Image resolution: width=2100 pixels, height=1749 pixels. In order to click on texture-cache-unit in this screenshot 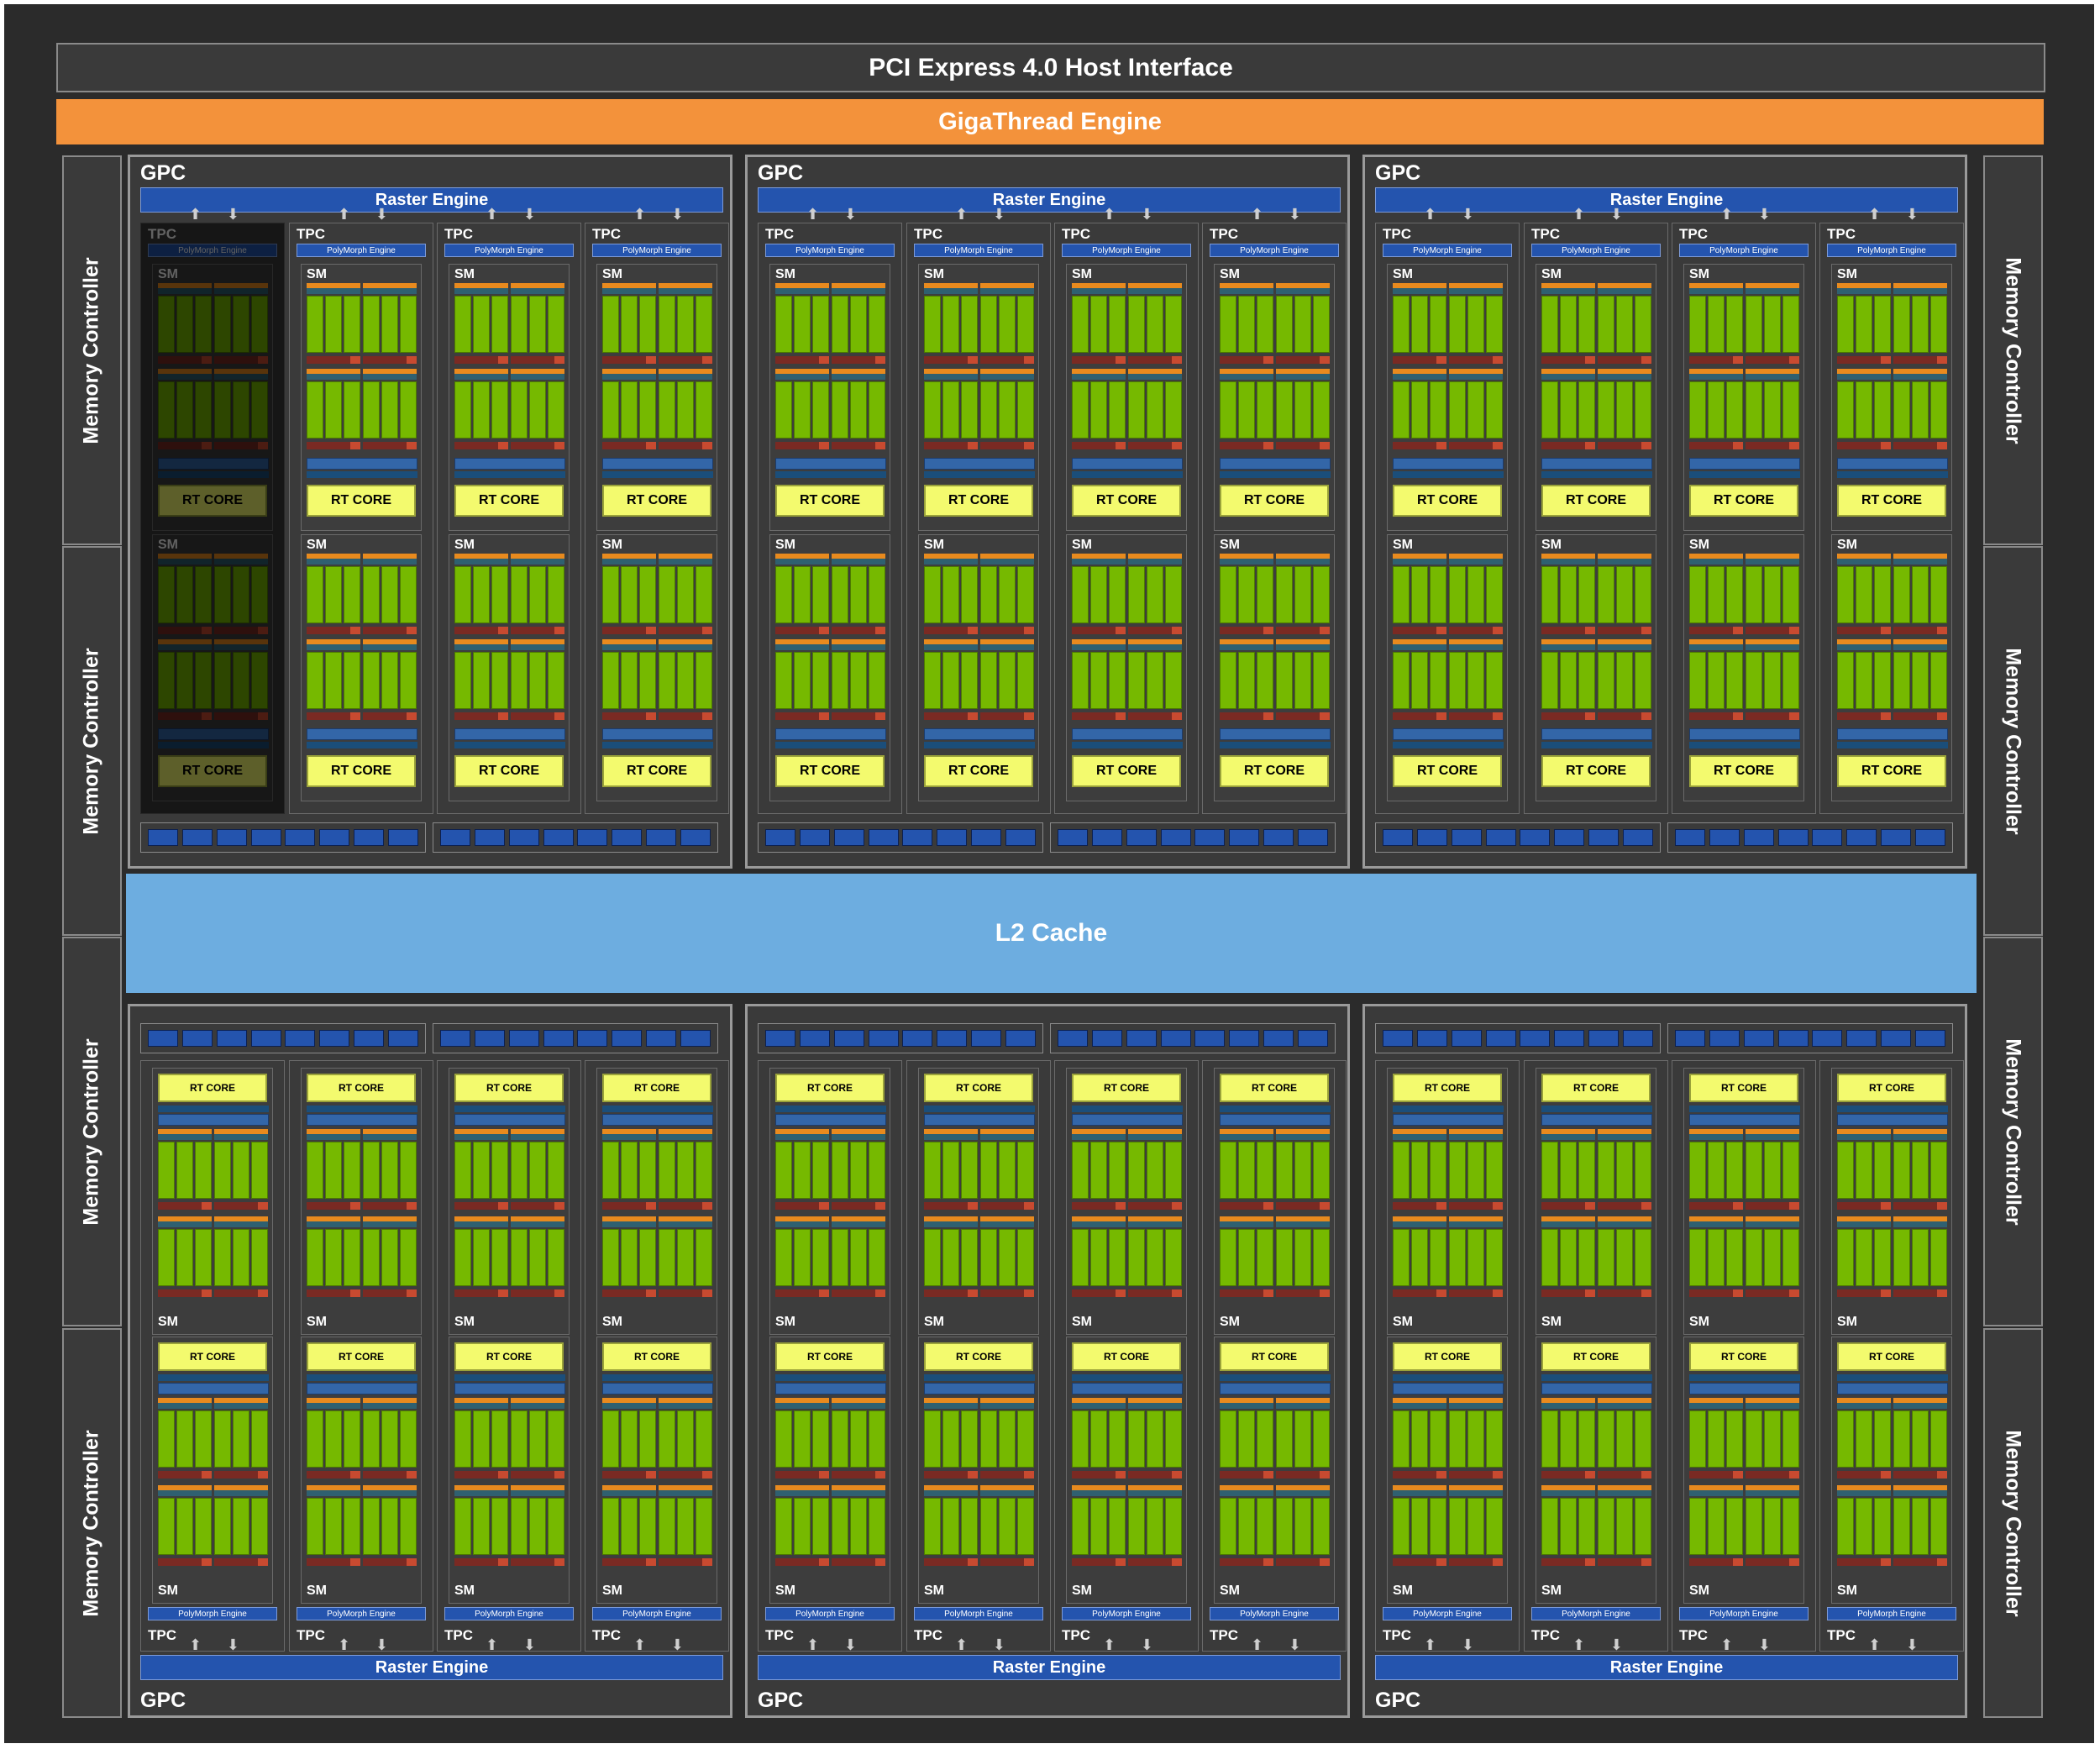, I will do `click(1020, 837)`.